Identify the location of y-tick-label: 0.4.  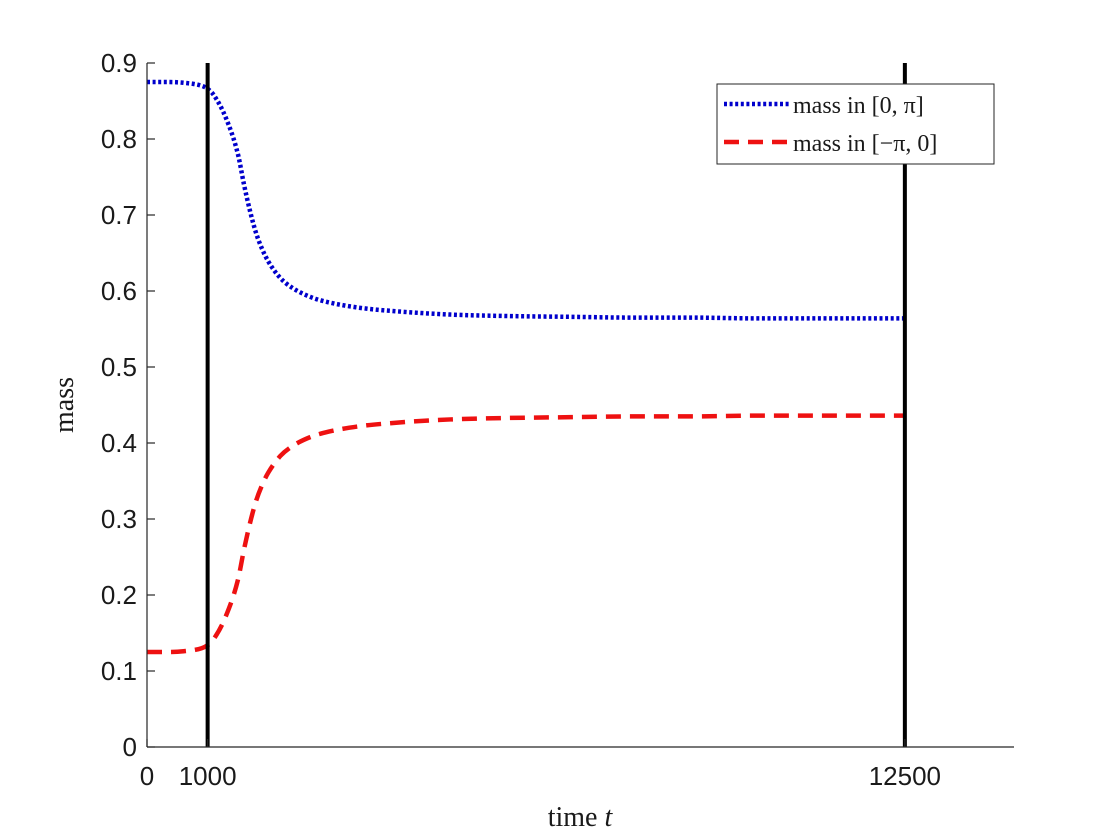
(119, 443).